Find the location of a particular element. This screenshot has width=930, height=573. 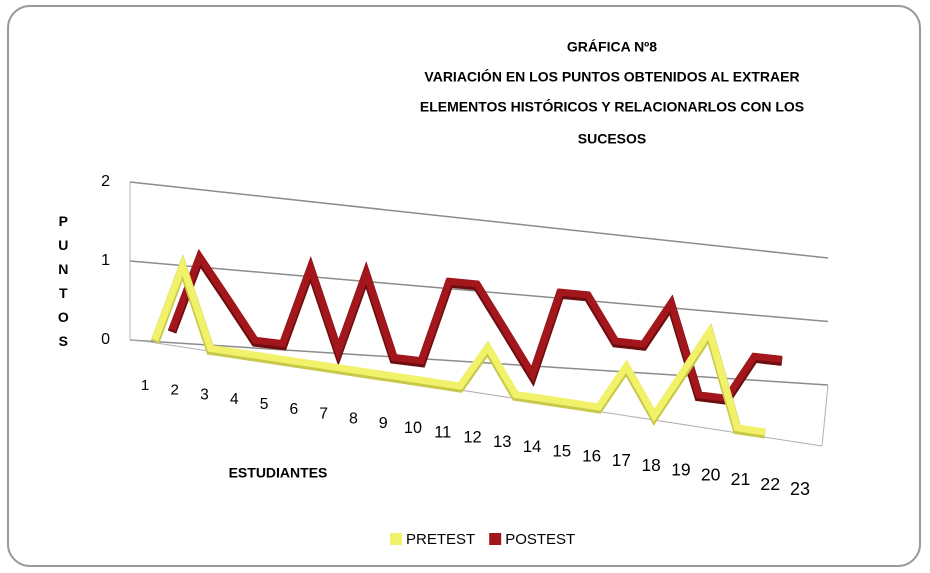

x-tick-label: 10 is located at coordinates (413, 428).